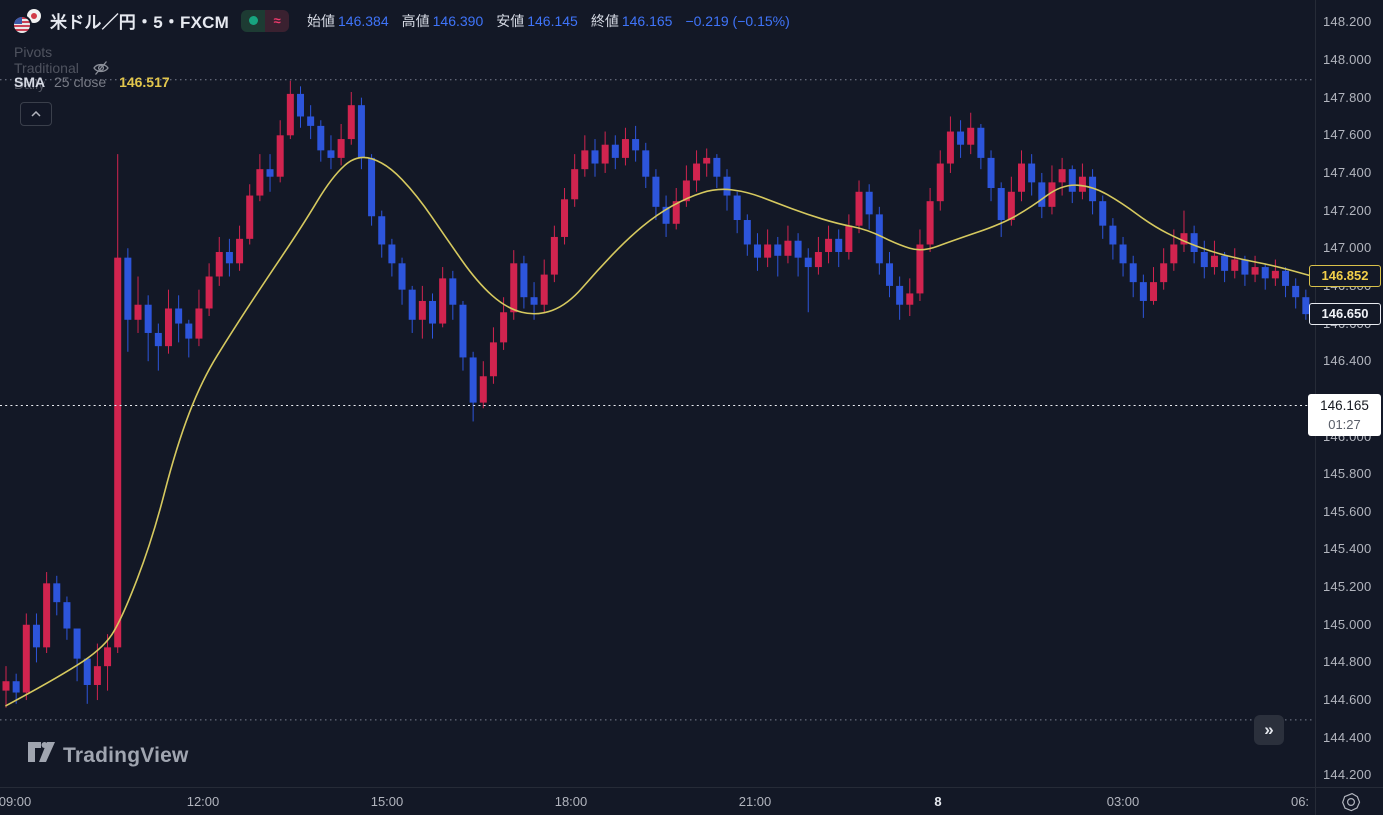 Image resolution: width=1383 pixels, height=815 pixels. Describe the element at coordinates (691, 801) in the screenshot. I see `time-axis: 09:00 12:00 15:00 18:00 21:00 8 03:00 06:` at that location.